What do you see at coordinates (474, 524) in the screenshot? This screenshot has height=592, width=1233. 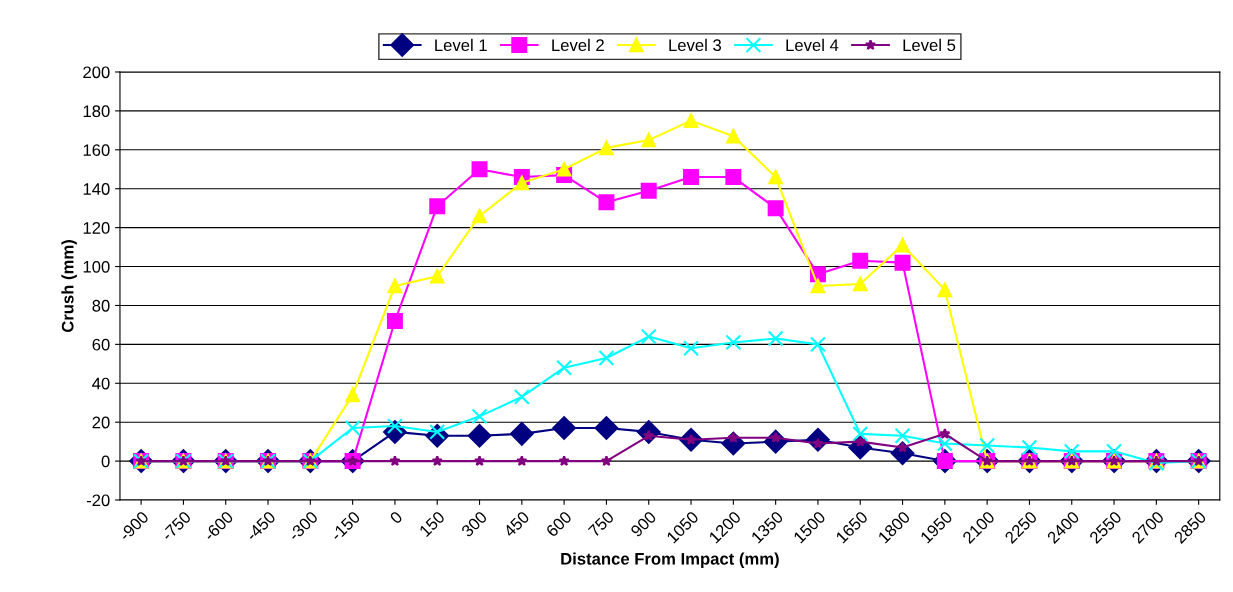 I see `x-tick-label: 300` at bounding box center [474, 524].